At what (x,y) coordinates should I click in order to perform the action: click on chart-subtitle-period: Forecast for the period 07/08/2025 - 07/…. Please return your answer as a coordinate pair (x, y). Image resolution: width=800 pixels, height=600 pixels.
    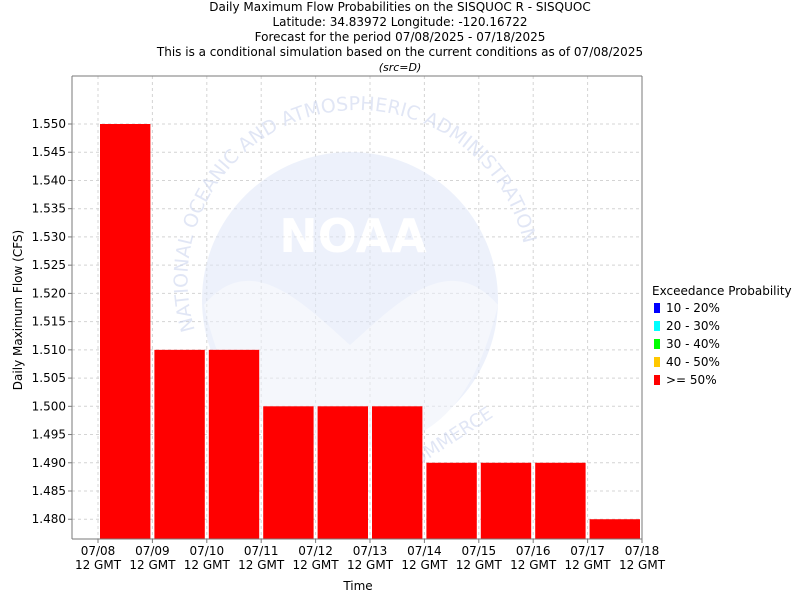
    Looking at the image, I should click on (400, 37).